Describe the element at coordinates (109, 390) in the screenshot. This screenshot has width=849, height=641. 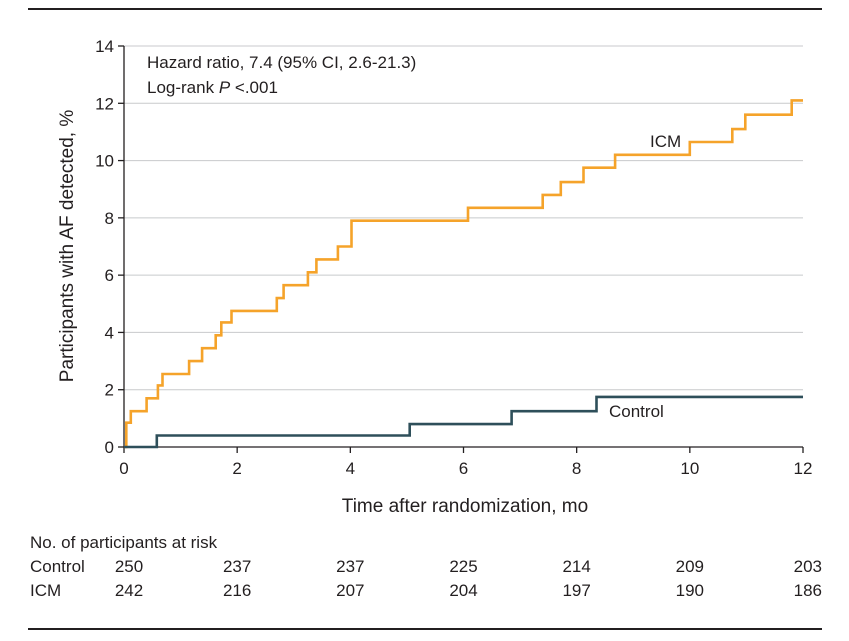
I see `y-tick-label-2: 2` at that location.